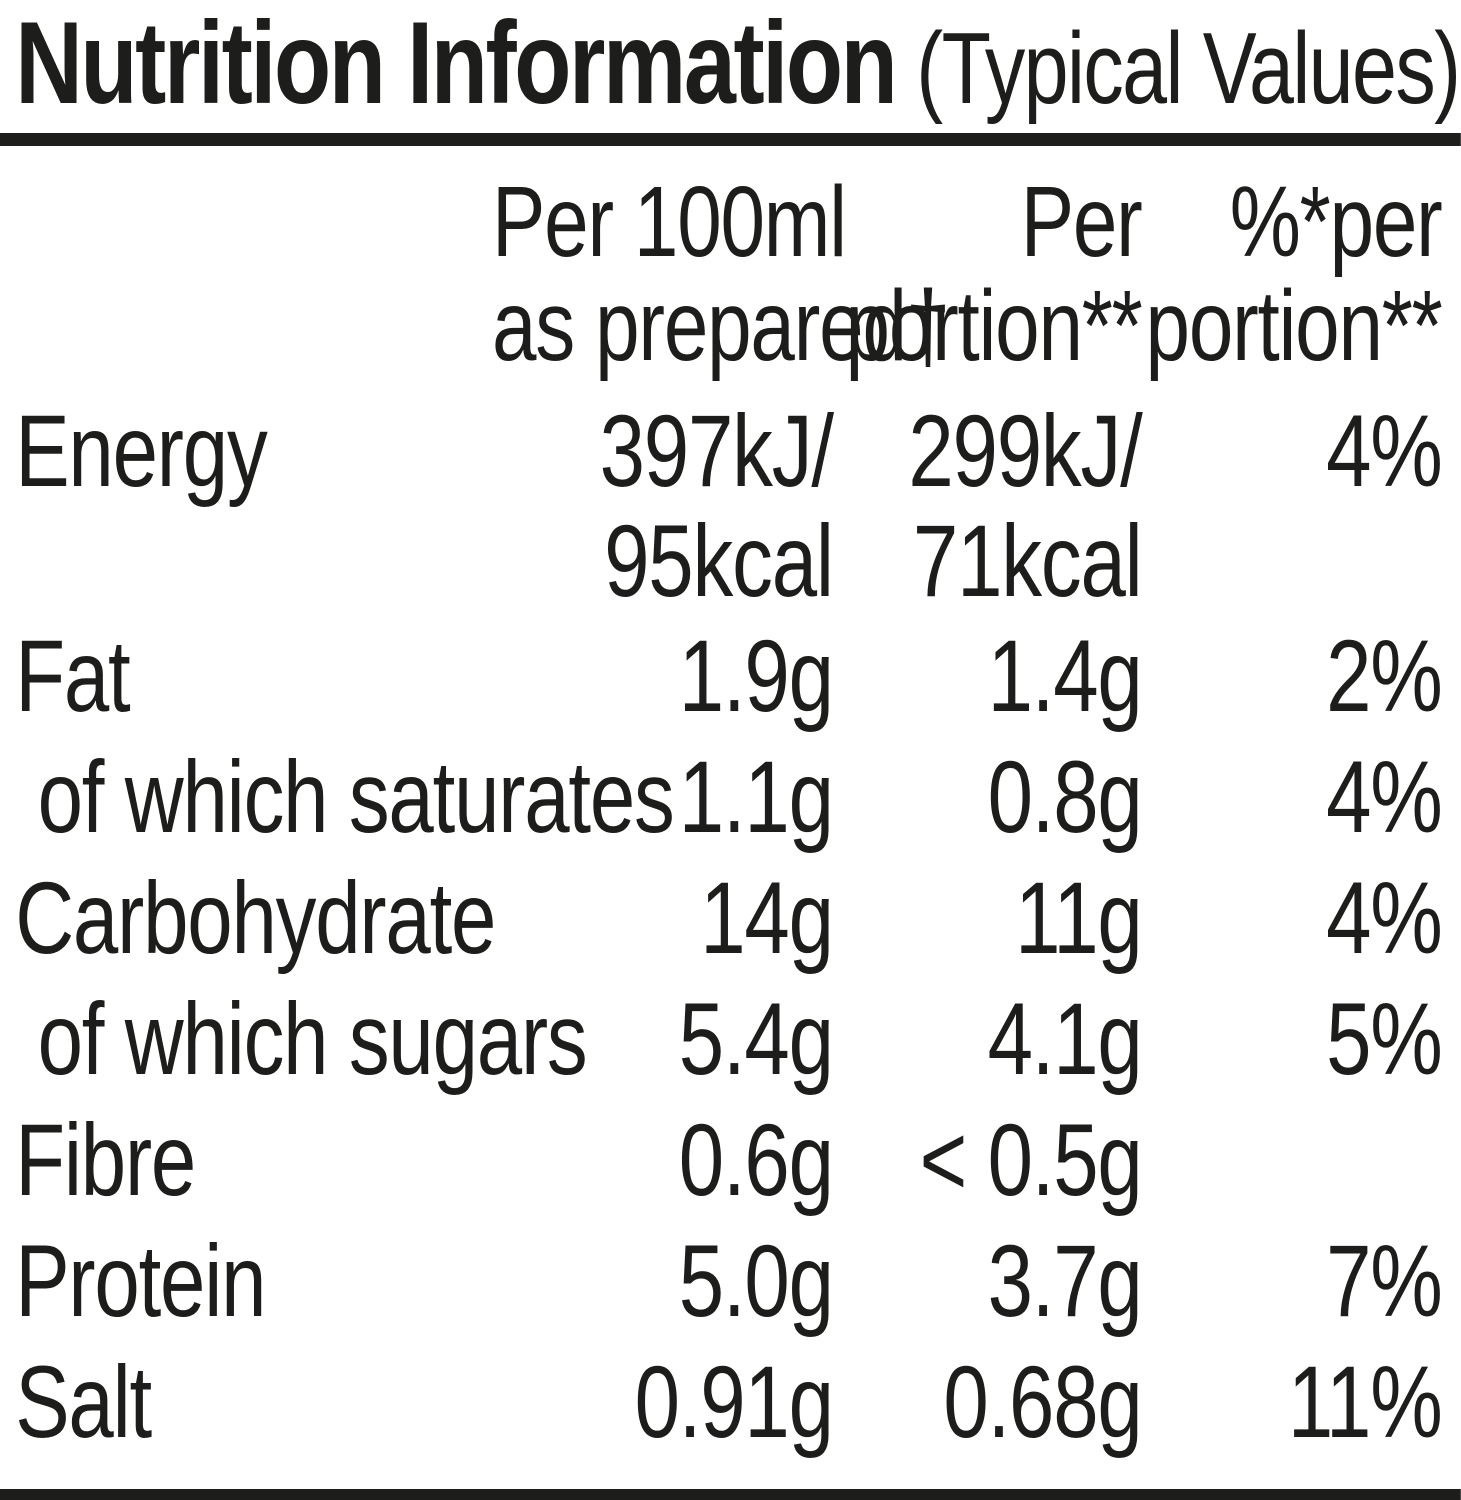 The height and width of the screenshot is (1500, 1461). What do you see at coordinates (105, 1160) in the screenshot?
I see `nutrient-label: Fibre` at bounding box center [105, 1160].